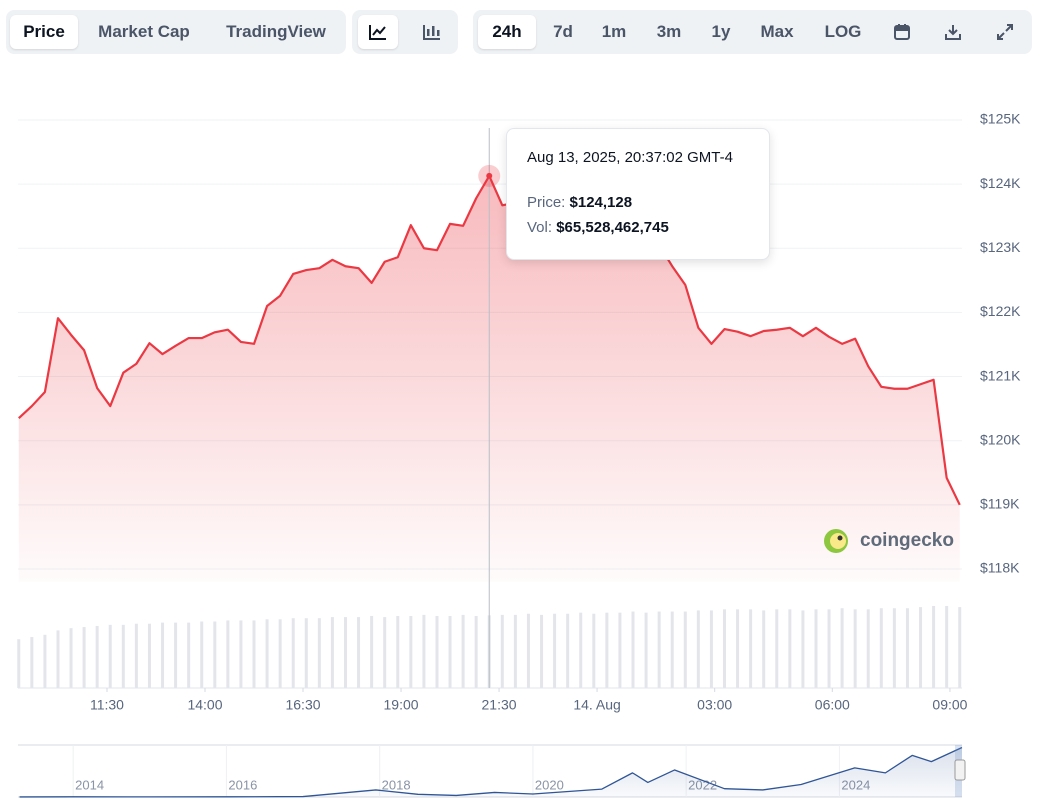 This screenshot has width=1041, height=807. Describe the element at coordinates (546, 202) in the screenshot. I see `tooltip-price-label: Price:` at that location.